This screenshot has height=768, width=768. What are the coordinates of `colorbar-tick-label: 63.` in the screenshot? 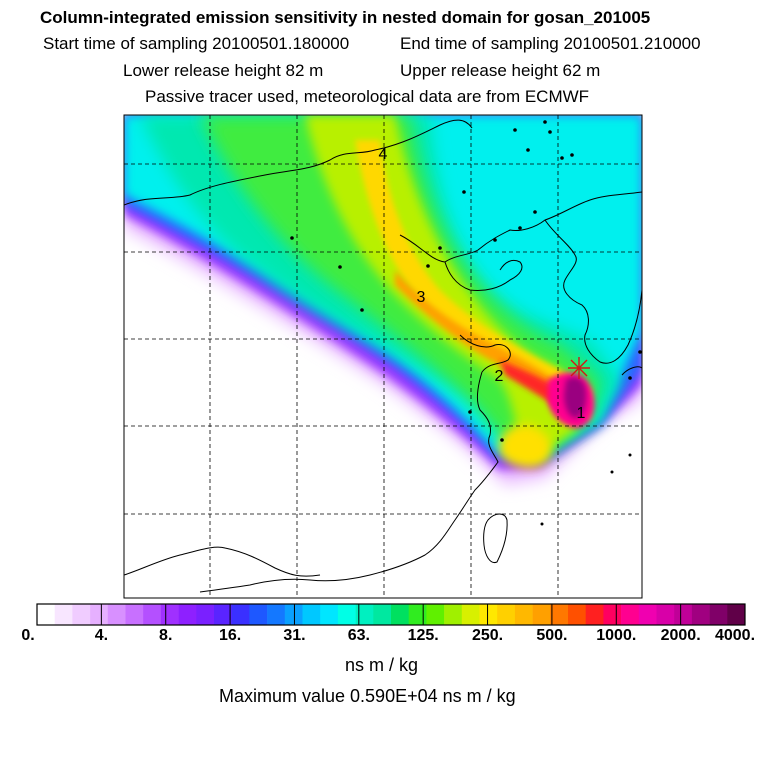 It's located at (358, 635).